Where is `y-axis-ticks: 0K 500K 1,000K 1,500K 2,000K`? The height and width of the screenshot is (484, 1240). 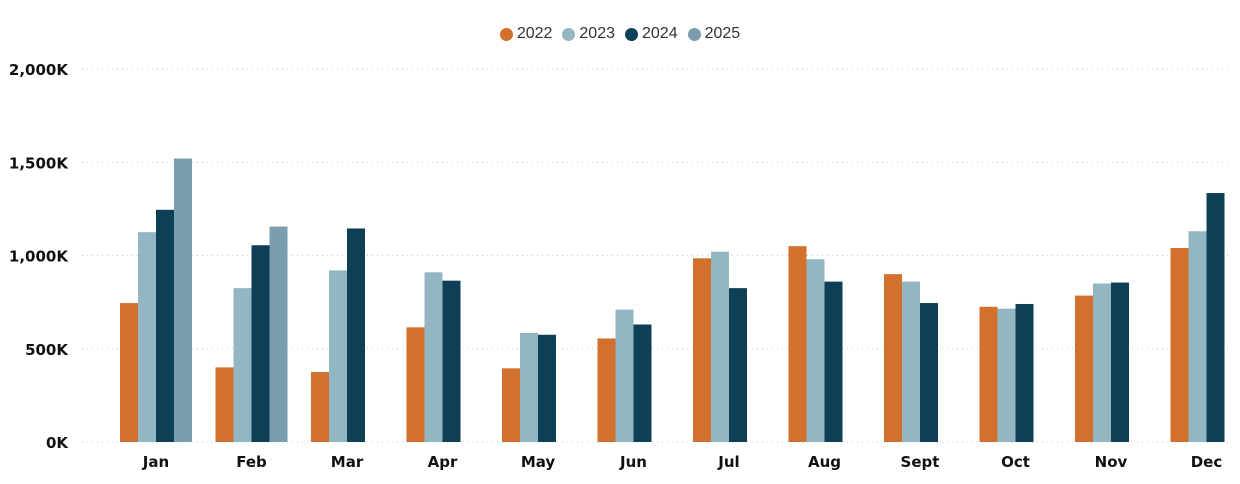 y-axis-ticks: 0K 500K 1,000K 1,500K 2,000K is located at coordinates (39, 256).